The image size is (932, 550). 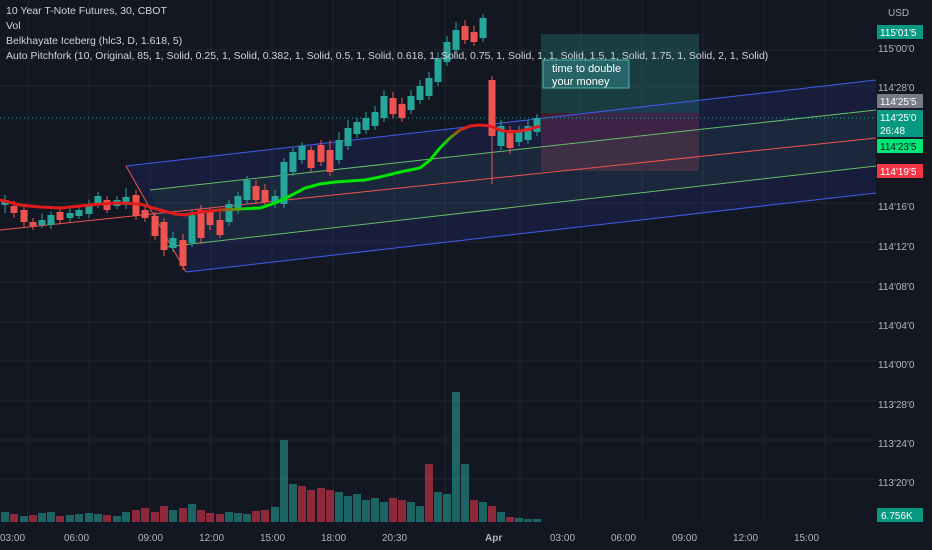 What do you see at coordinates (898, 13) in the screenshot?
I see `currency-label: USD` at bounding box center [898, 13].